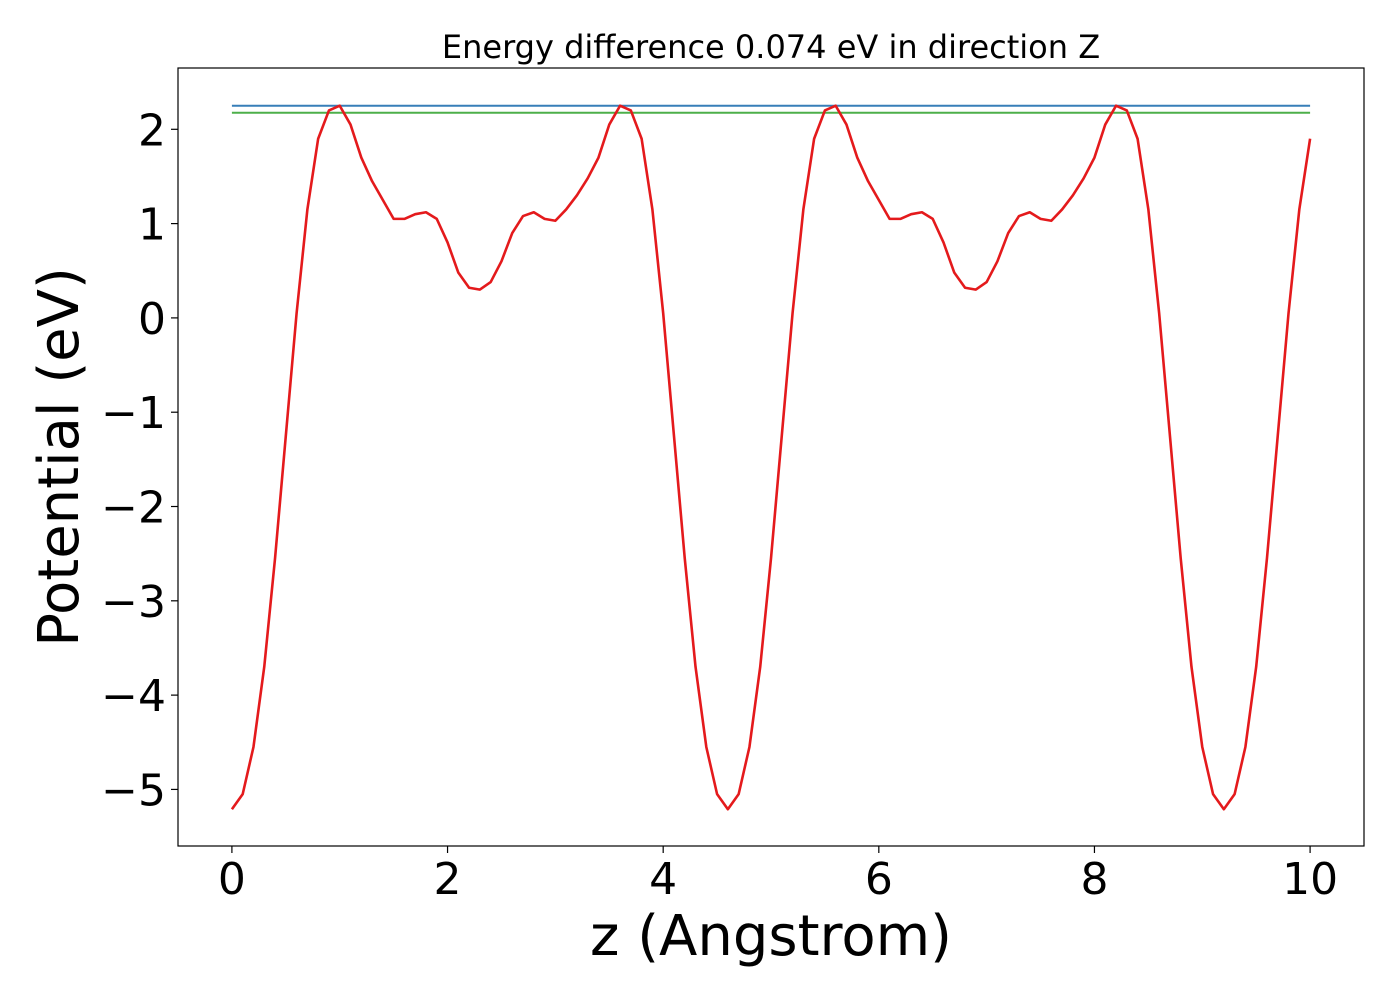 The width and height of the screenshot is (1400, 1000). Describe the element at coordinates (152, 225) in the screenshot. I see `y-tick-label: 1` at that location.